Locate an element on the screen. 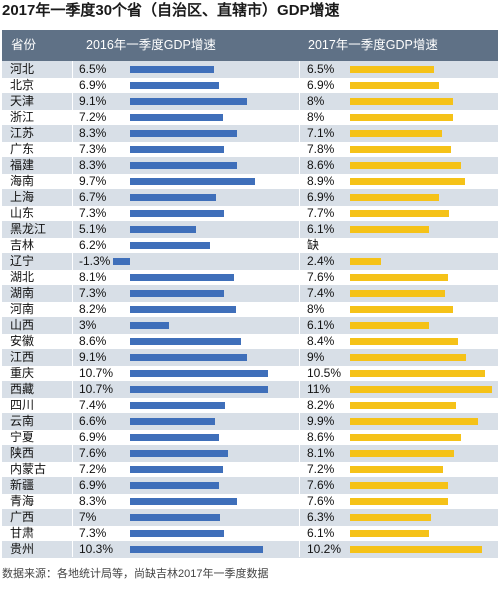 The width and height of the screenshot is (500, 589). table-header: 省份 2016年一季度GDP增速 2017年一季度GDP增速 is located at coordinates (250, 45).